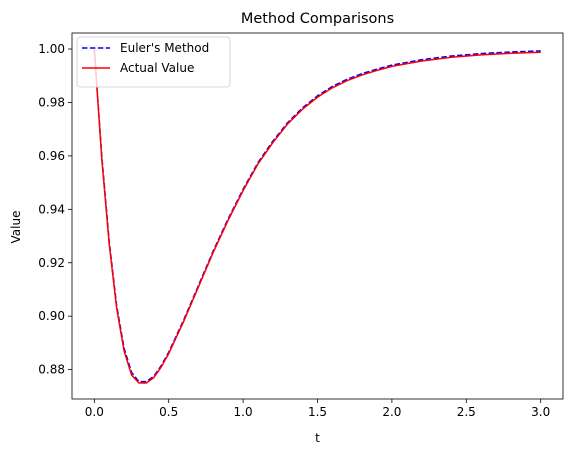 The height and width of the screenshot is (455, 576). Describe the element at coordinates (391, 412) in the screenshot. I see `x-tick-label: 2.0` at that location.